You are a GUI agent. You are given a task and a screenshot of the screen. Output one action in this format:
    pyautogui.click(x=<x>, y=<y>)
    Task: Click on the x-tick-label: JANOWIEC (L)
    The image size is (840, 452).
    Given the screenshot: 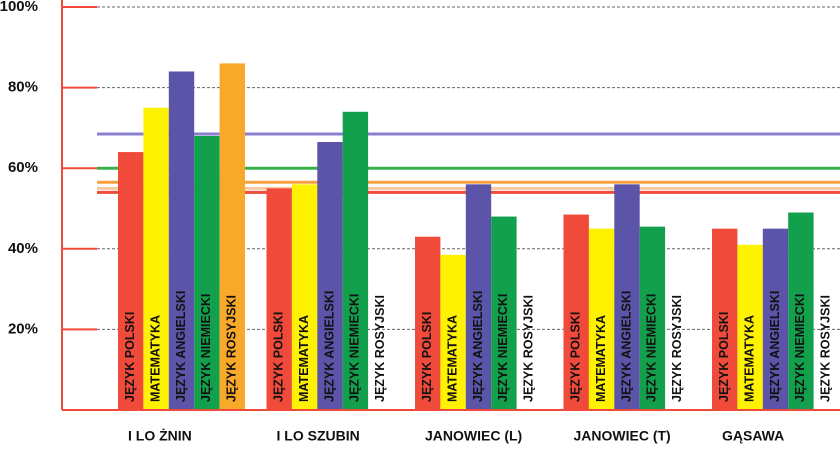 What is the action you would take?
    pyautogui.click(x=473, y=436)
    